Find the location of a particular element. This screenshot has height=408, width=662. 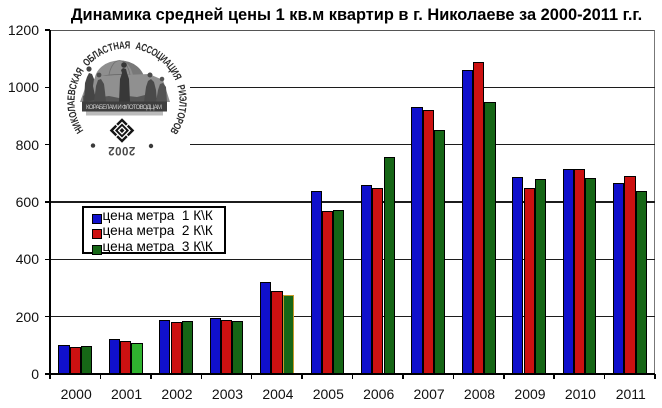

svg-text: Э is located at coordinates (183, 99).